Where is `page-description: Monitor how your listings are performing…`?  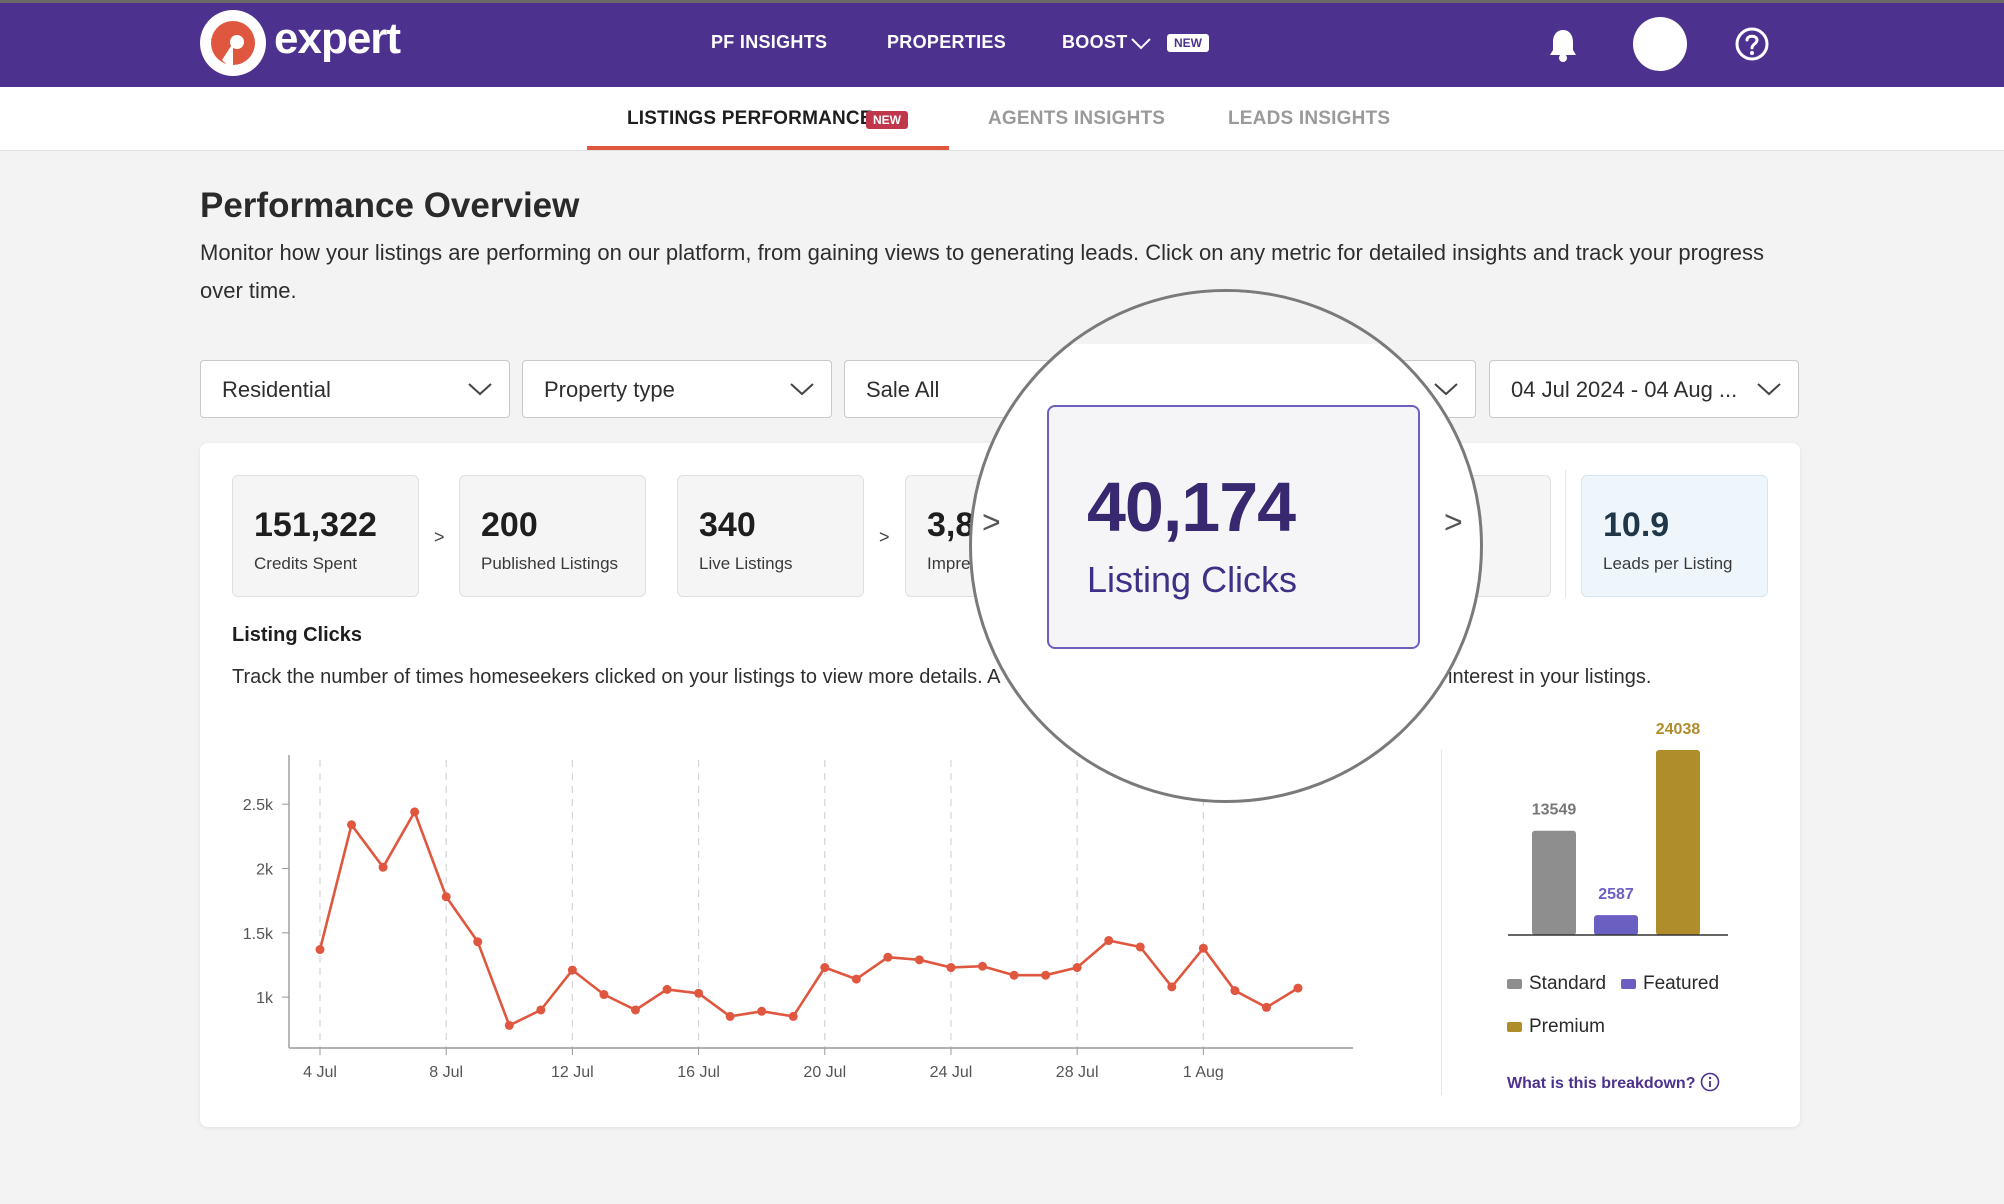
page-description: Monitor how your listings are performing… is located at coordinates (982, 271).